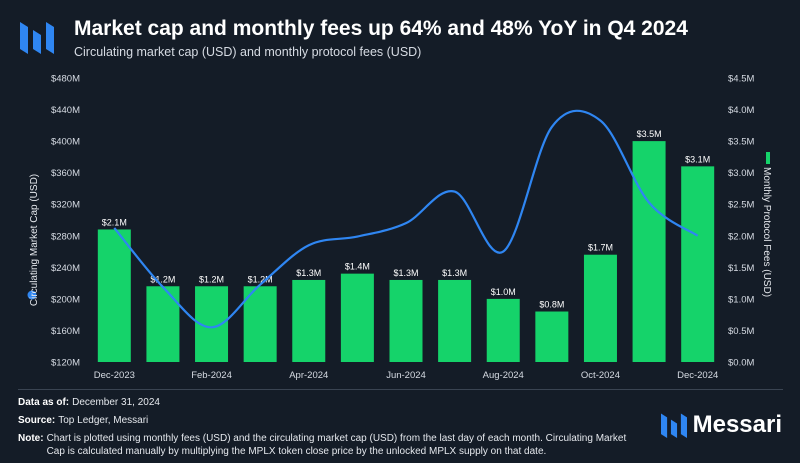 Image resolution: width=800 pixels, height=463 pixels. I want to click on source-line: Source: Top Ledger, Messari, so click(328, 420).